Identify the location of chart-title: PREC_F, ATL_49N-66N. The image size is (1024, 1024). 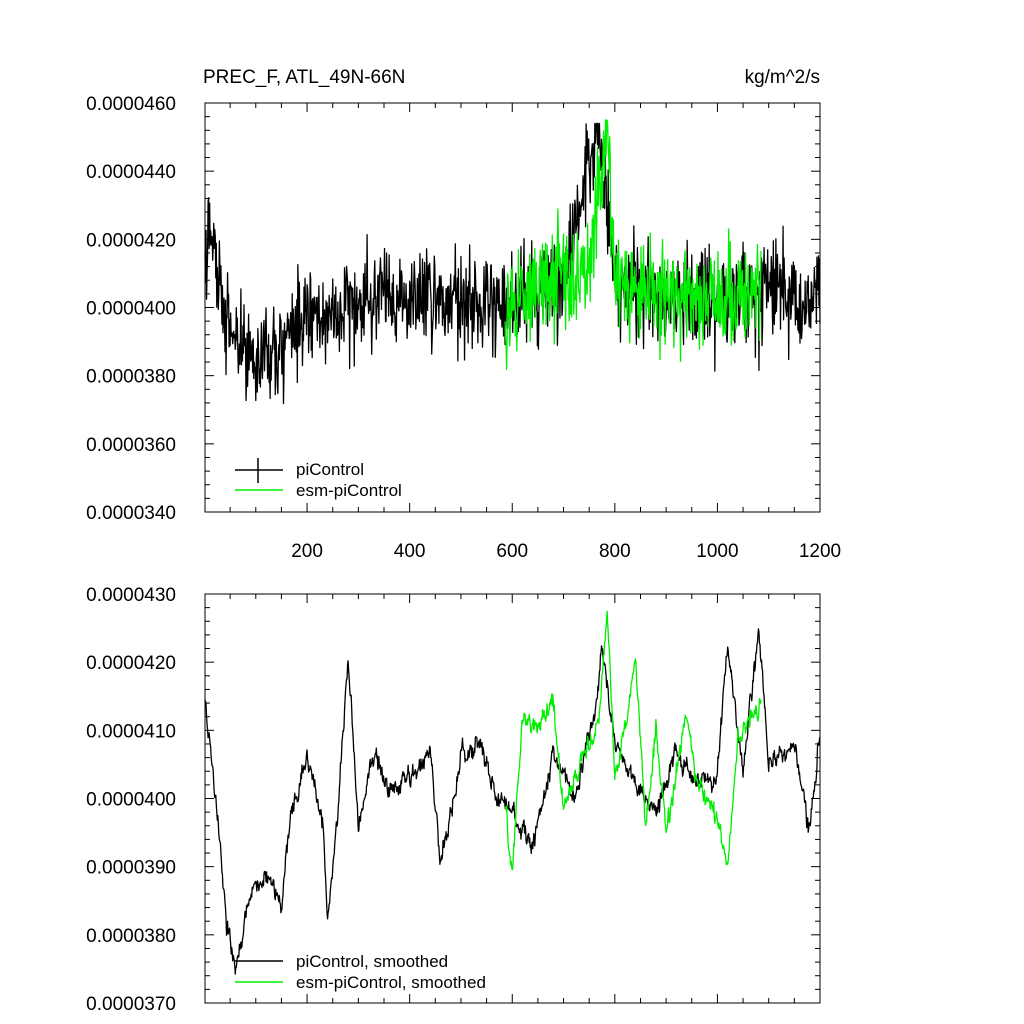
(304, 77).